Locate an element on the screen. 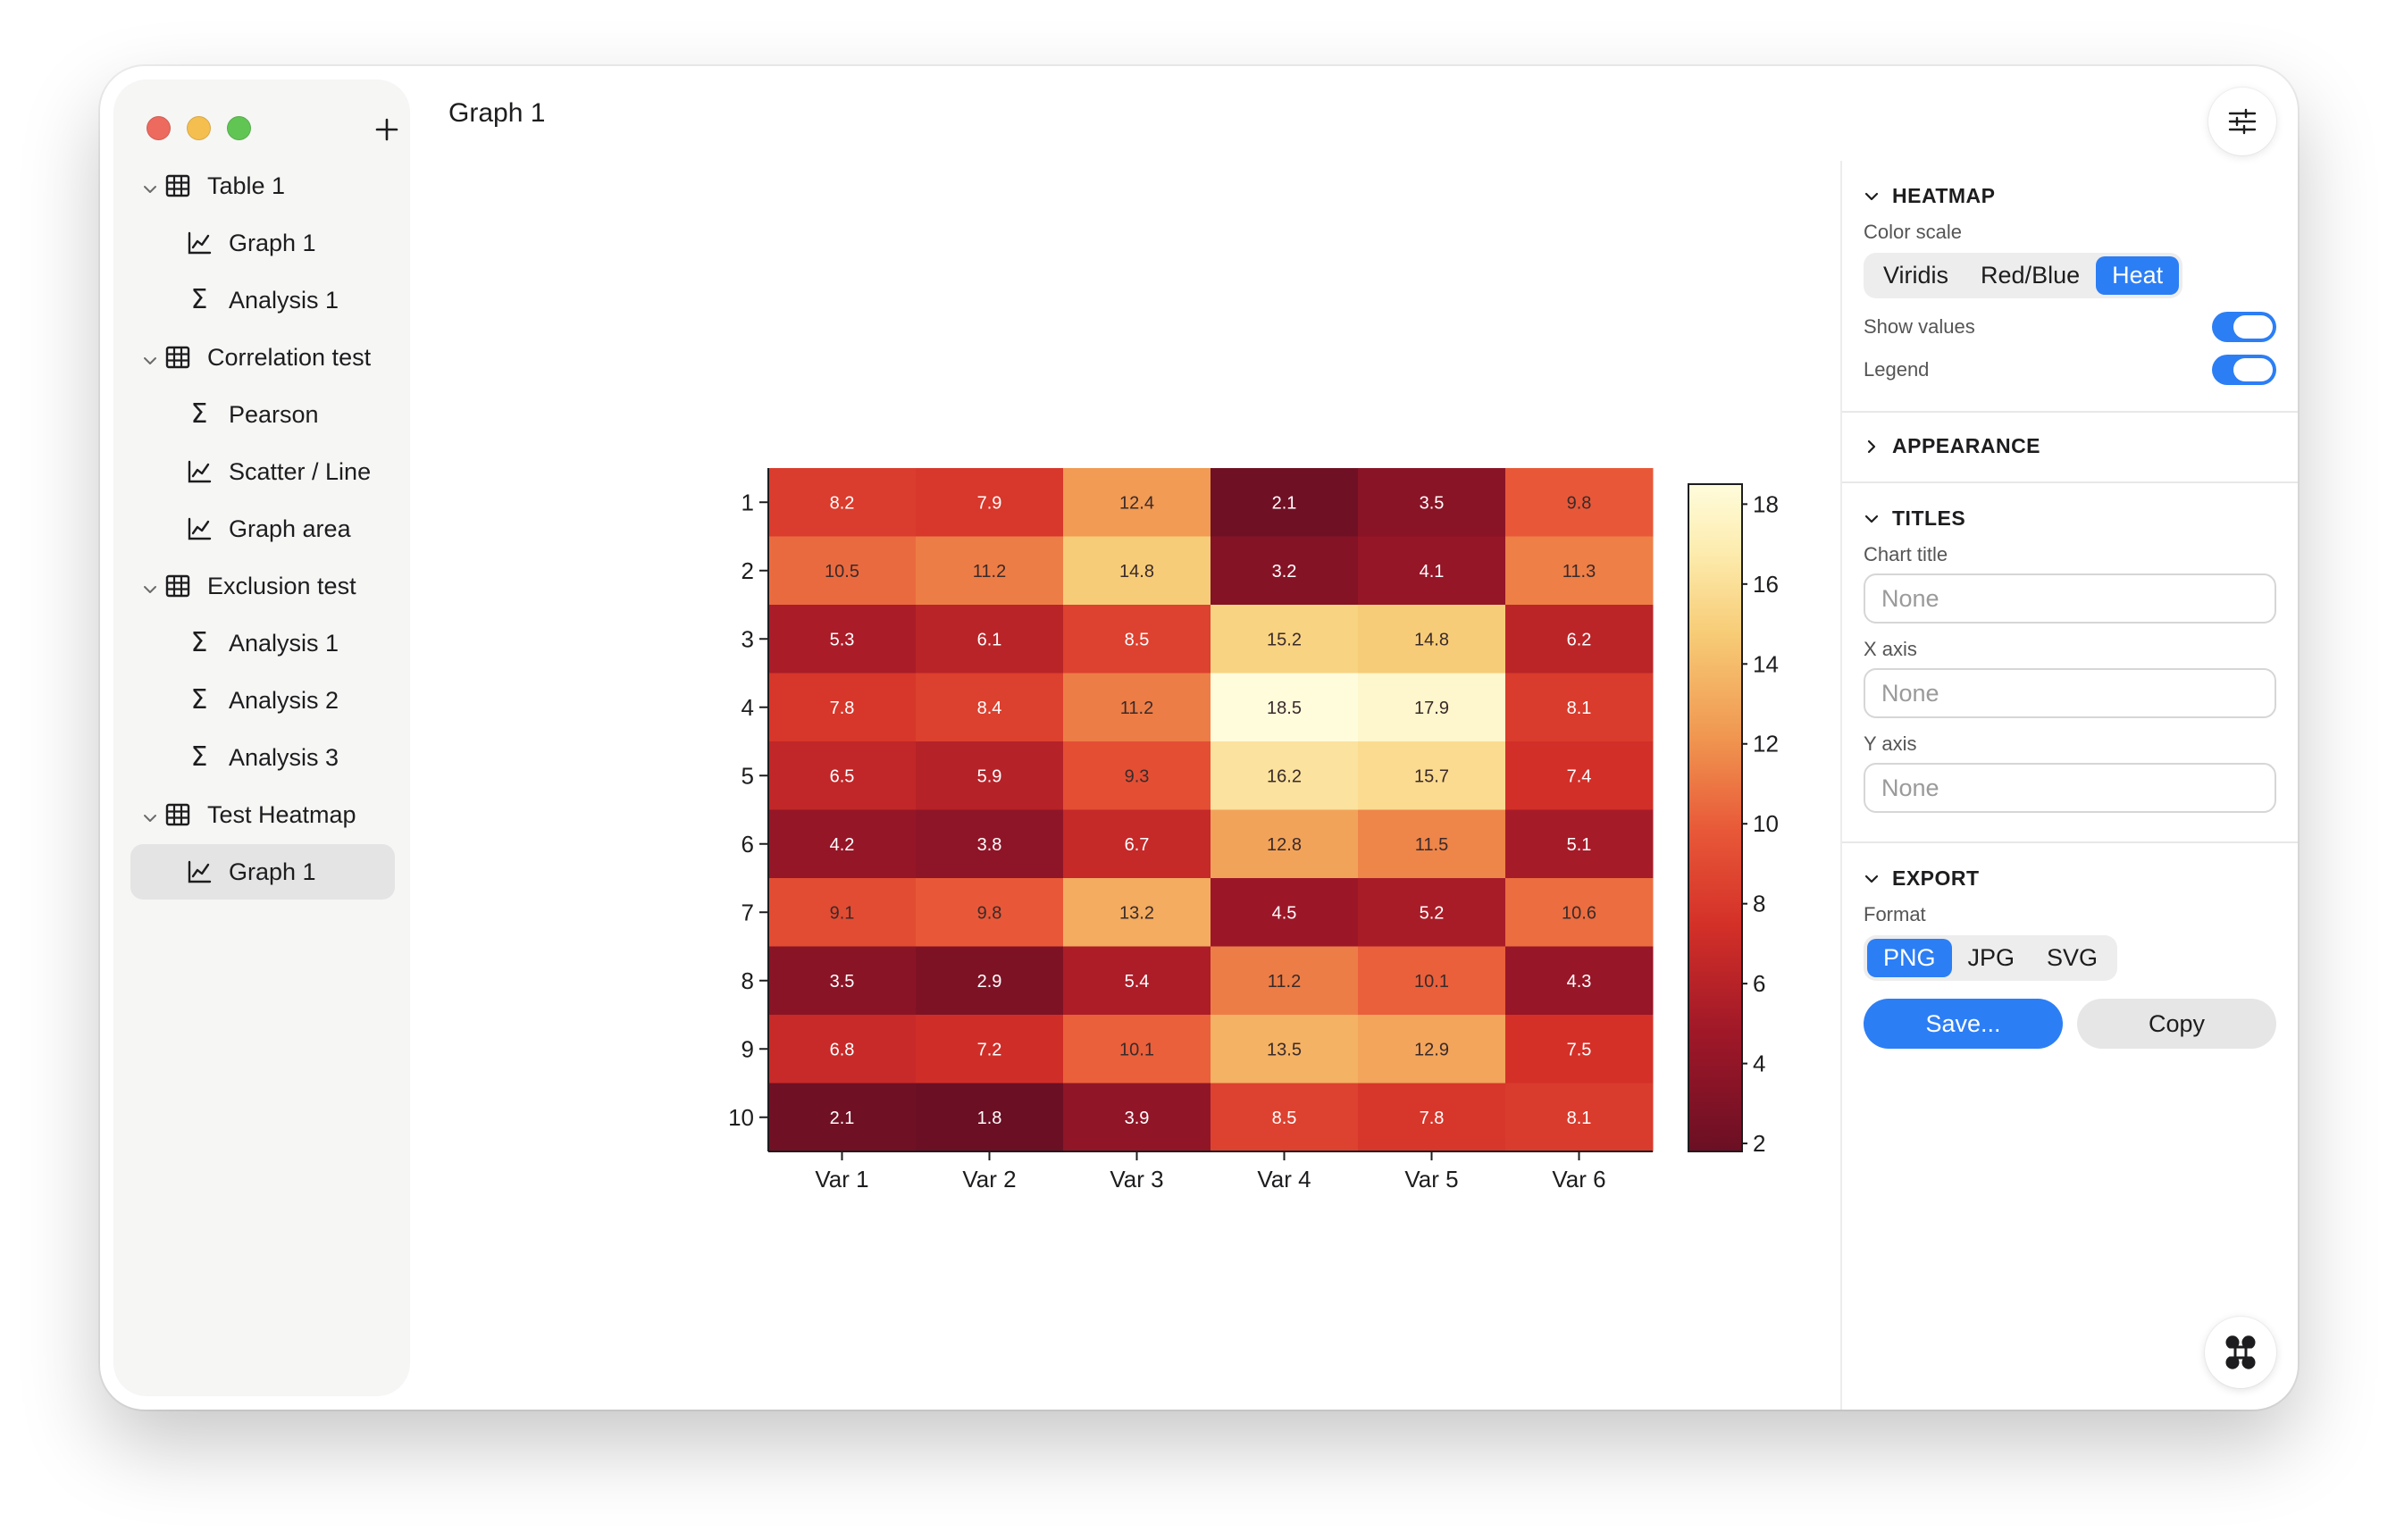 The image size is (2396, 1540). show-values-toggle is located at coordinates (2244, 327).